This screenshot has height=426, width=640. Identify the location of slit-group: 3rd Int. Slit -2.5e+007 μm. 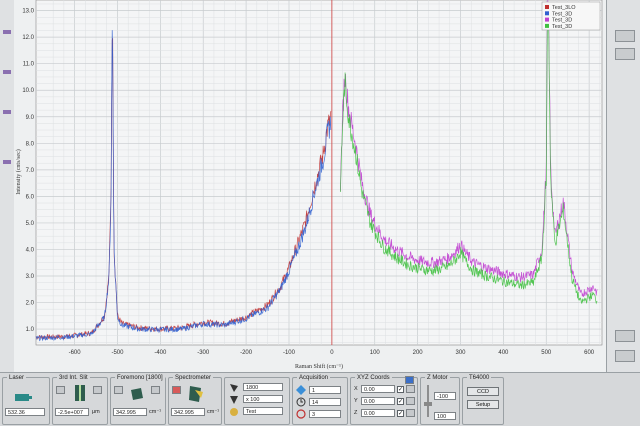
(80, 400).